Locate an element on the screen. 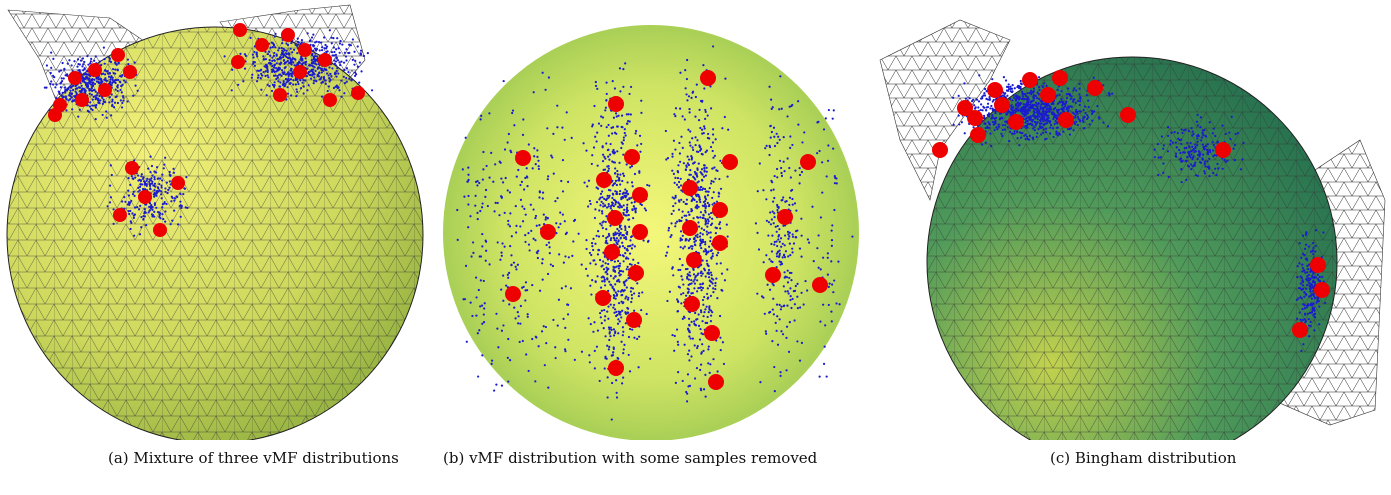 The image size is (1391, 495). center-point is located at coordinates (118, 55).